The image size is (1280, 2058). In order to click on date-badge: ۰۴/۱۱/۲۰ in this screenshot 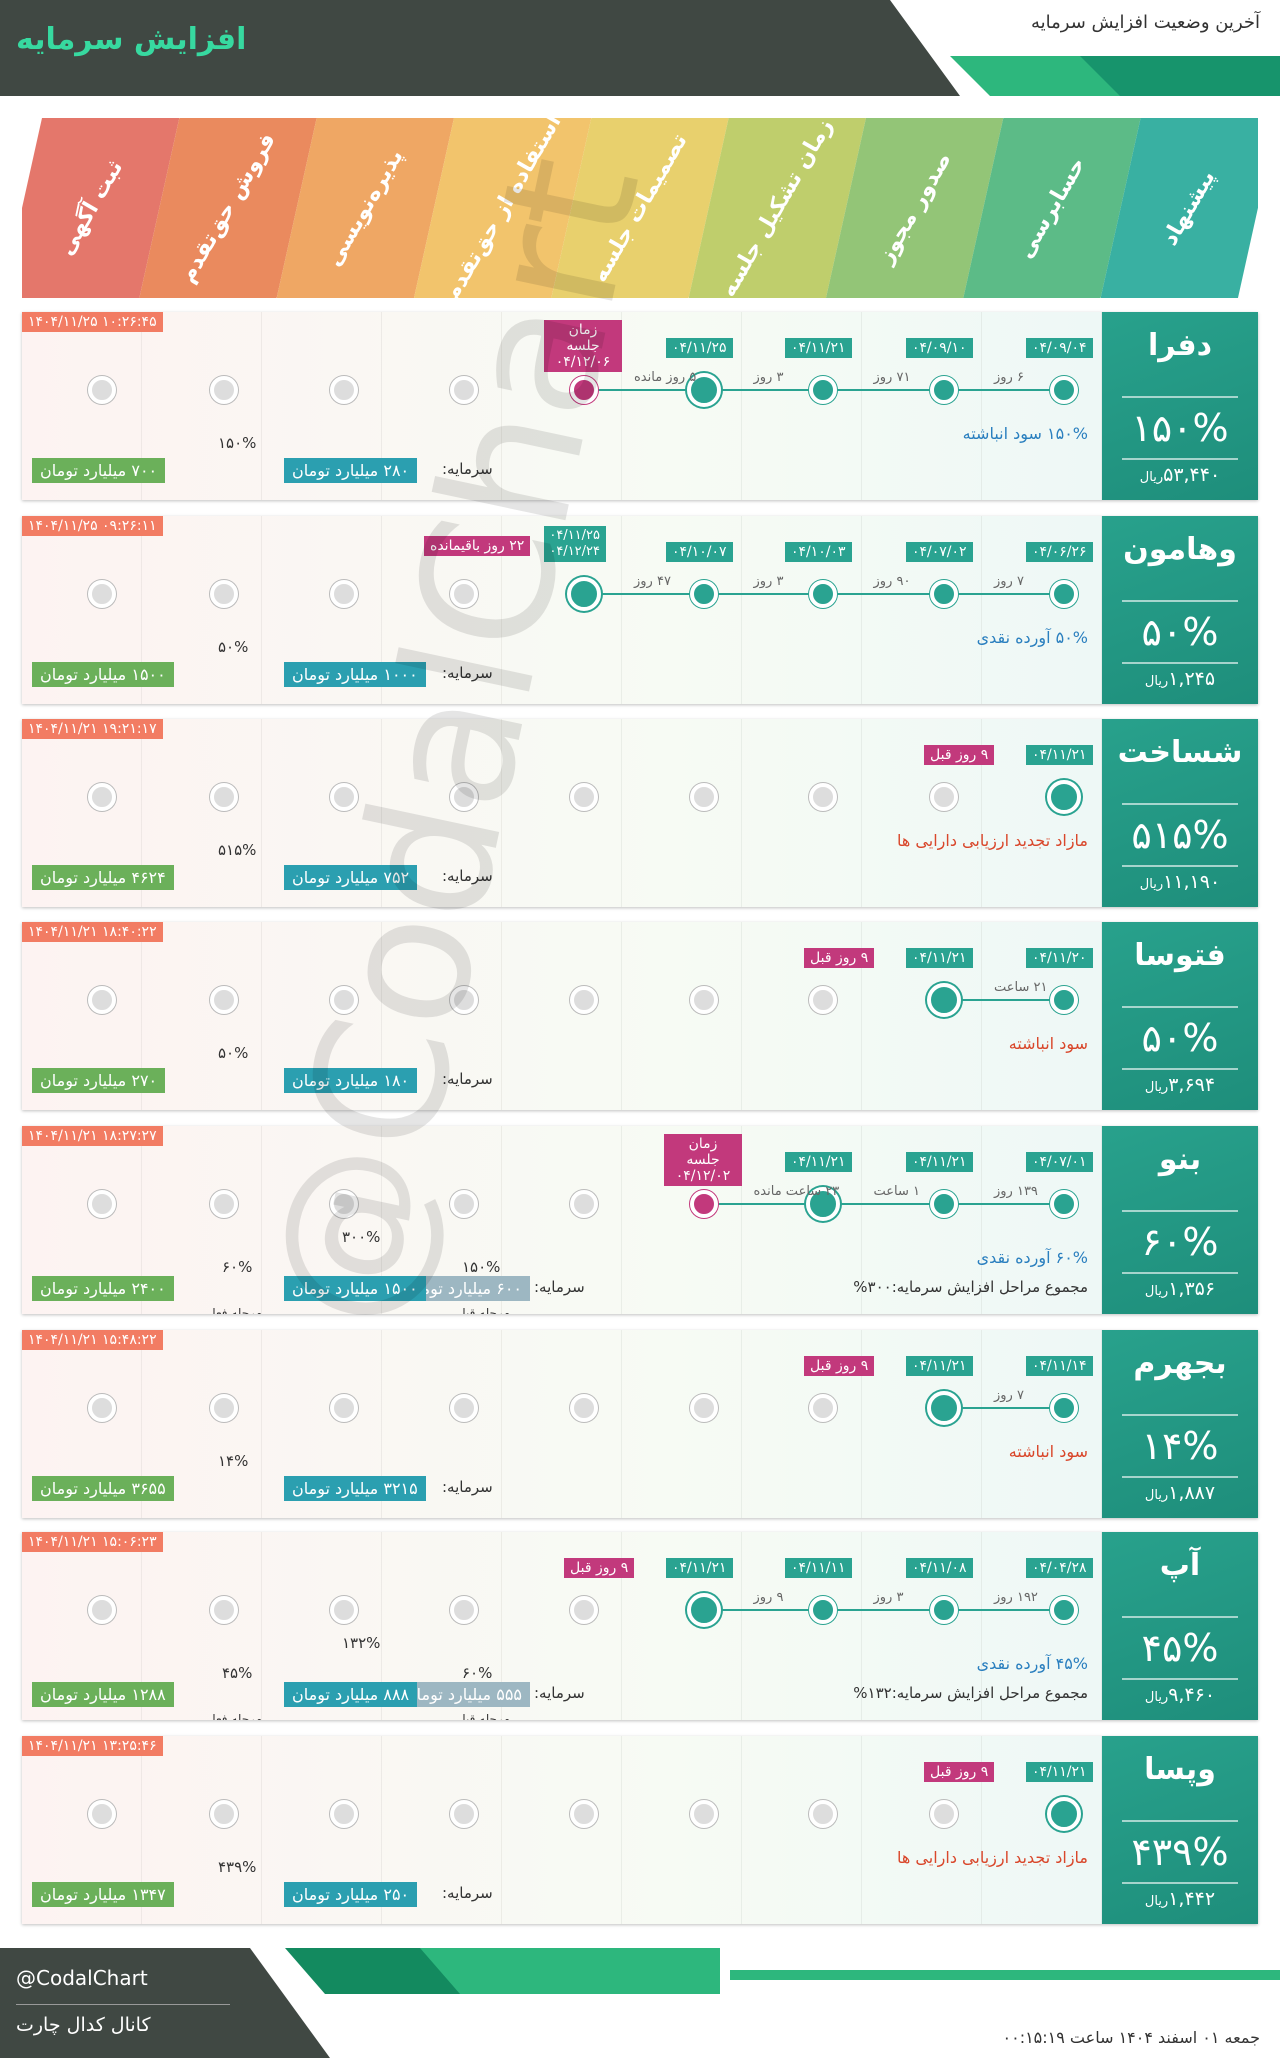, I will do `click(1059, 958)`.